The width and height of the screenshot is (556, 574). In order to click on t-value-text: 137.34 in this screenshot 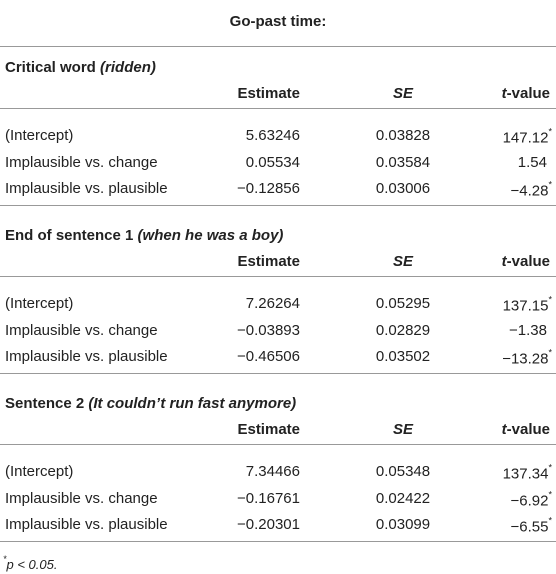, I will do `click(525, 474)`.